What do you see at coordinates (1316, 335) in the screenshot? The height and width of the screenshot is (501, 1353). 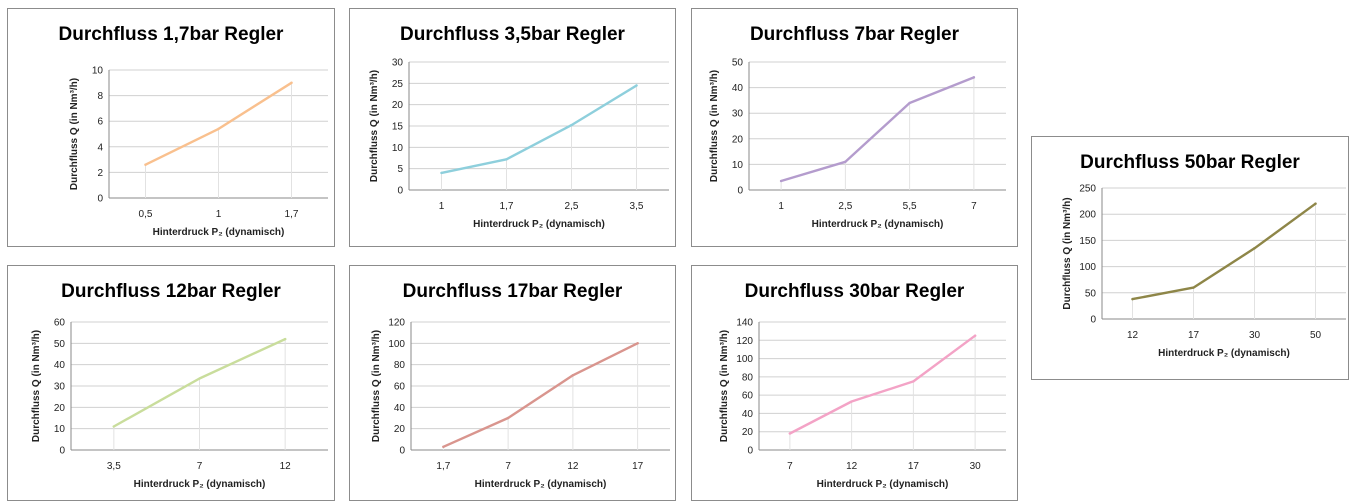 I see `x-tick-label: 50` at bounding box center [1316, 335].